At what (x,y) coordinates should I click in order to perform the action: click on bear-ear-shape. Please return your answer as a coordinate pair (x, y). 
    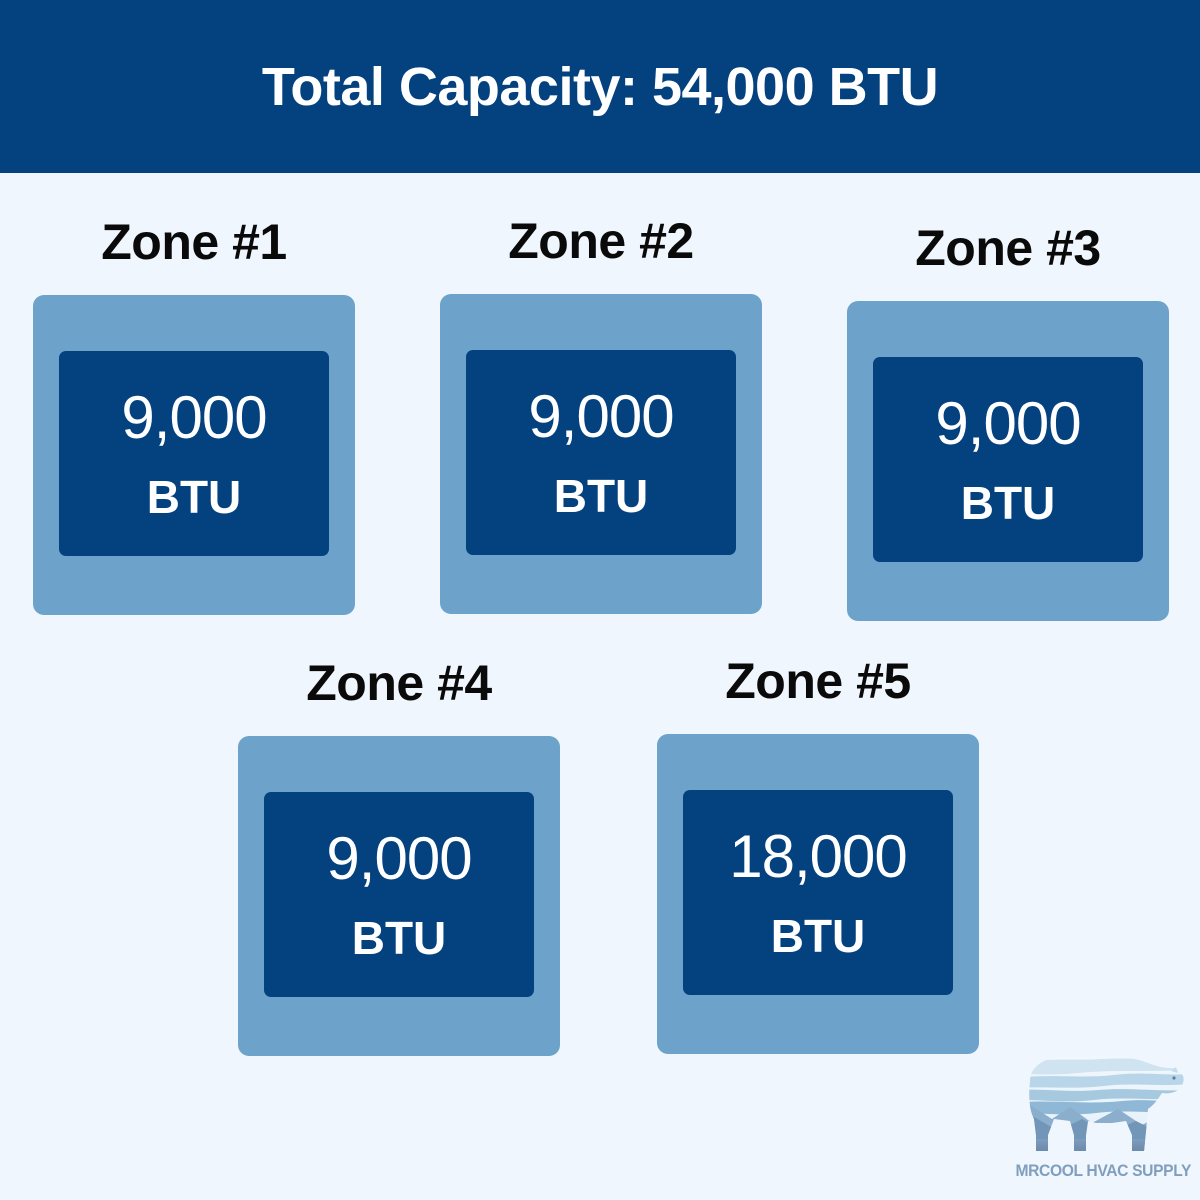
    Looking at the image, I should click on (1174, 1070).